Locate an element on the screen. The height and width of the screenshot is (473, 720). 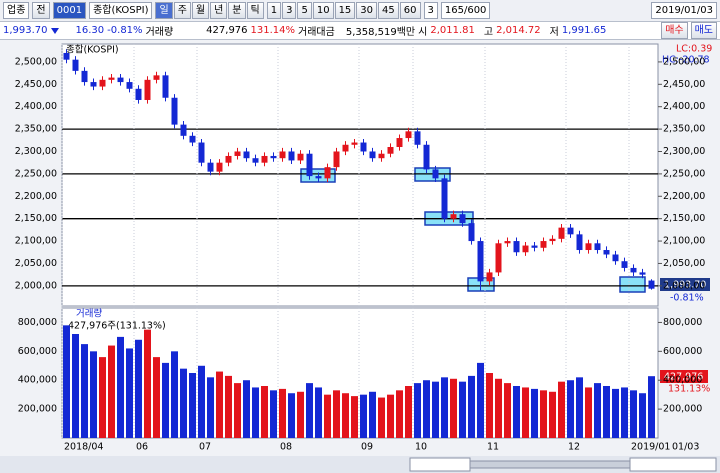
interval-button: 15 is located at coordinates (345, 10).